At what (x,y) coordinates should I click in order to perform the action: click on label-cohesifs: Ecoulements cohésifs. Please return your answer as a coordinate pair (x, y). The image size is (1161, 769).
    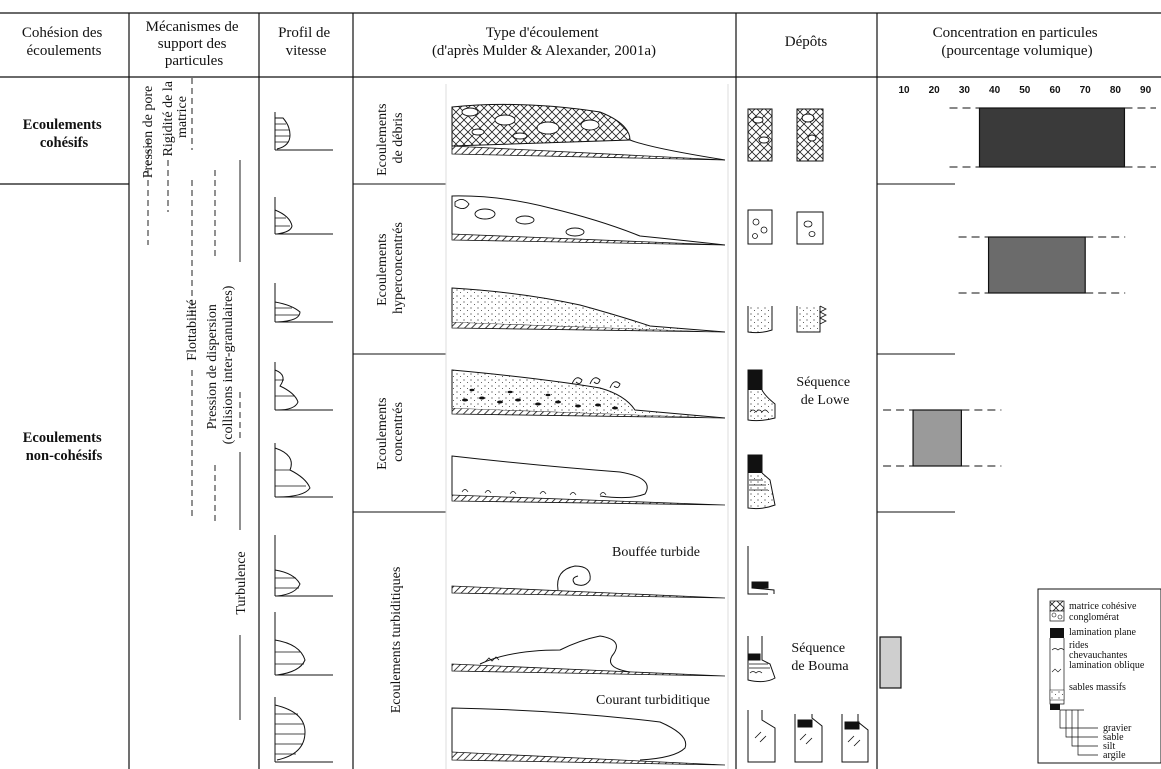
    Looking at the image, I should click on (64, 134).